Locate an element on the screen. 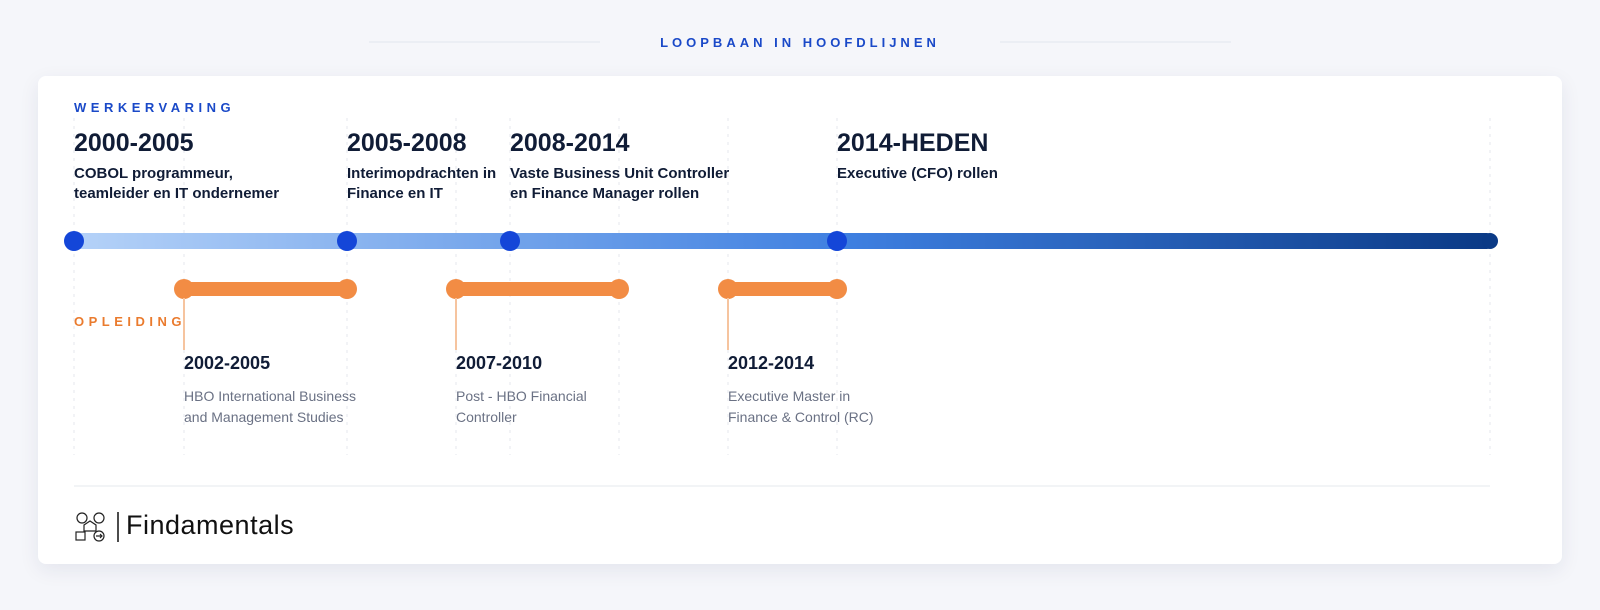 Image resolution: width=1600 pixels, height=610 pixels. line: Interimopdrachten in is located at coordinates (422, 173).